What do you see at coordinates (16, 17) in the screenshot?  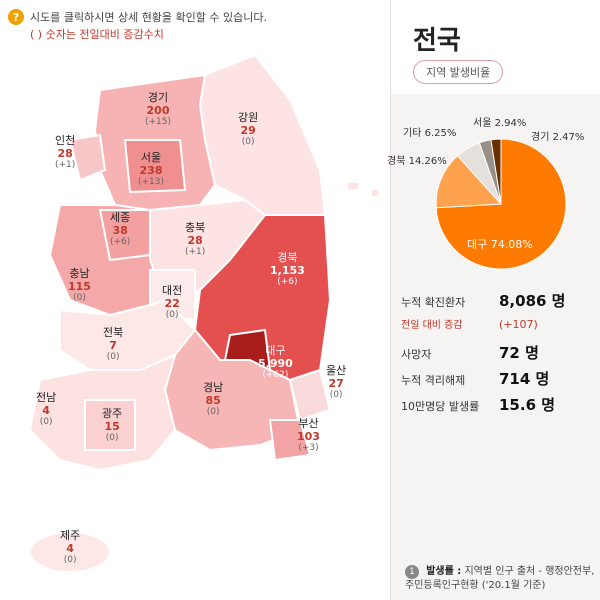 I see `help-icon: ?` at bounding box center [16, 17].